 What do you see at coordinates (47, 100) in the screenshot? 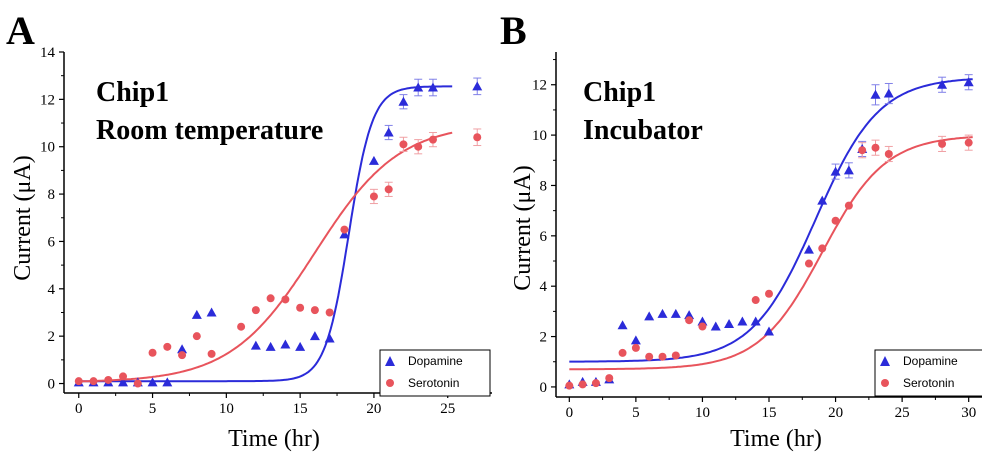
I see `y-tick-label-a: 12` at bounding box center [47, 100].